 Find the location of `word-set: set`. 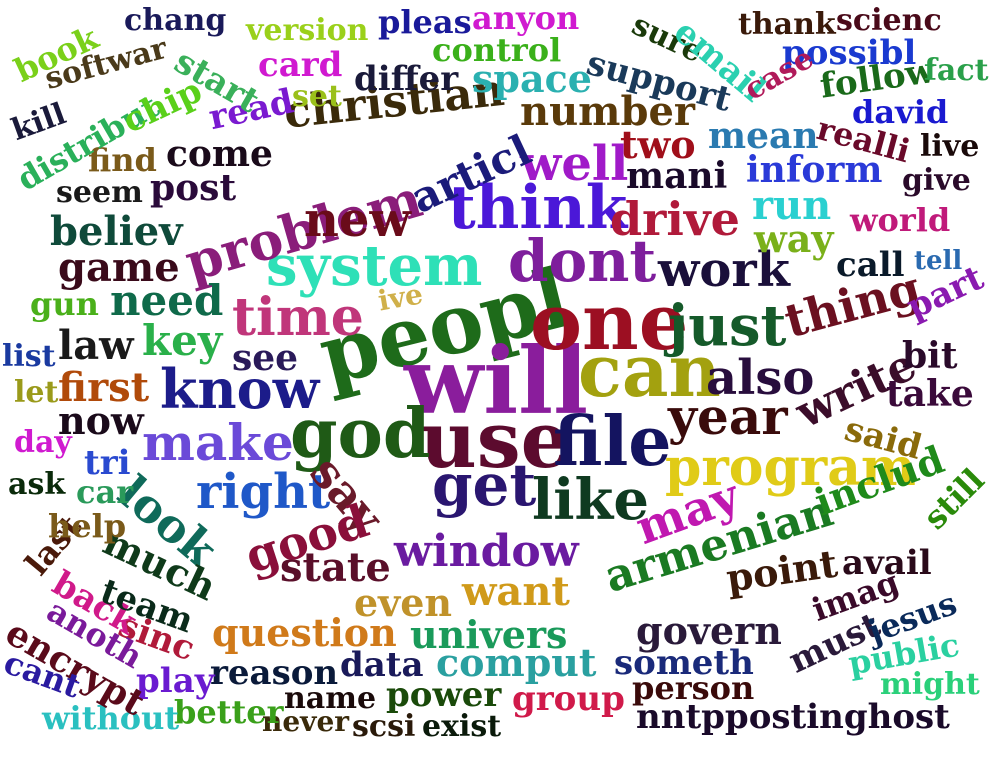

word-set: set is located at coordinates (317, 96).